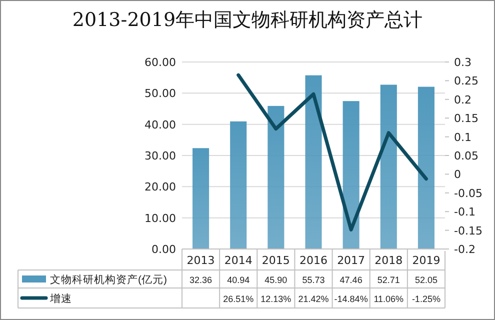  I want to click on x-tick-label: 2019, so click(426, 260).